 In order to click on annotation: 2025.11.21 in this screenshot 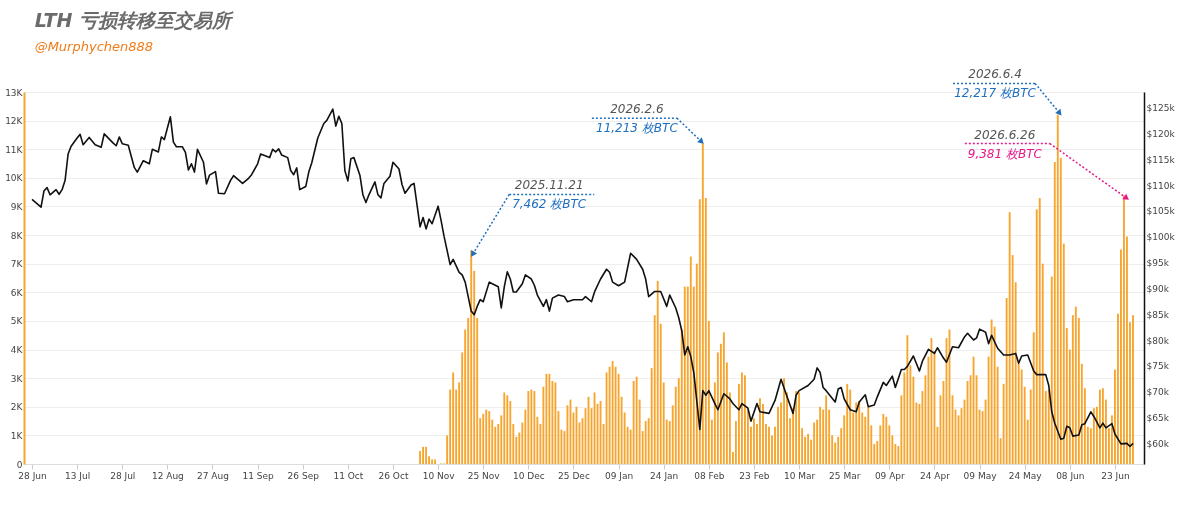, I will do `click(549, 185)`.